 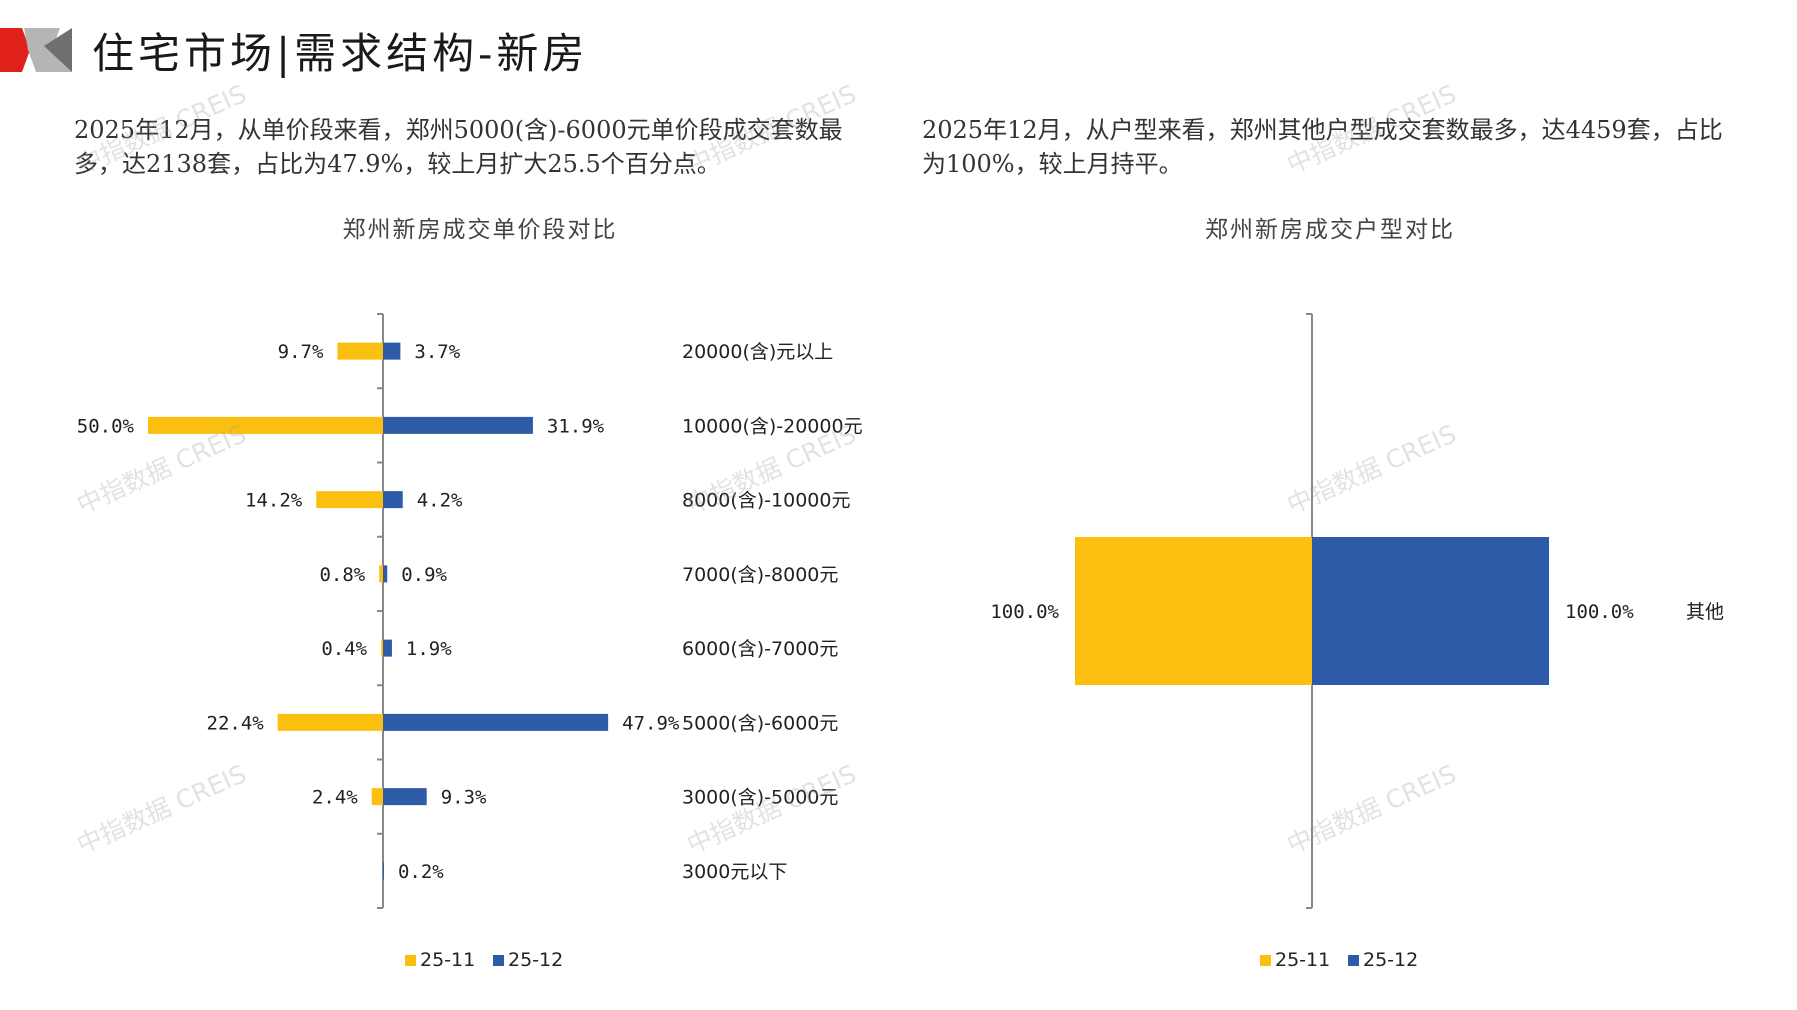 I want to click on data-label-25-11: 0.4%, so click(x=344, y=649).